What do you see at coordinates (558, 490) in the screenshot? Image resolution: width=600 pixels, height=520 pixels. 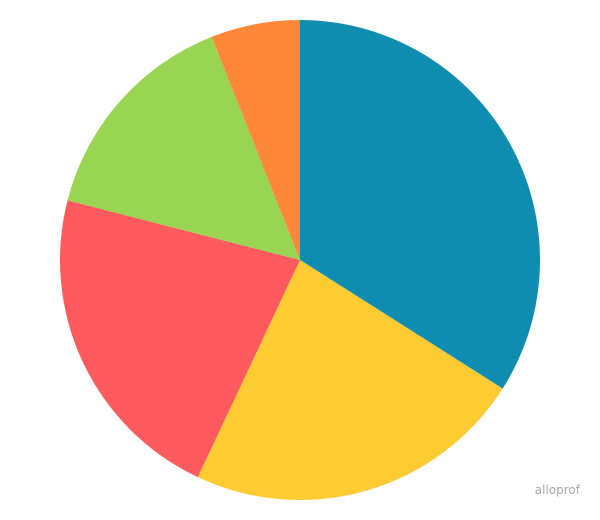 I see `watermark: alloprof` at bounding box center [558, 490].